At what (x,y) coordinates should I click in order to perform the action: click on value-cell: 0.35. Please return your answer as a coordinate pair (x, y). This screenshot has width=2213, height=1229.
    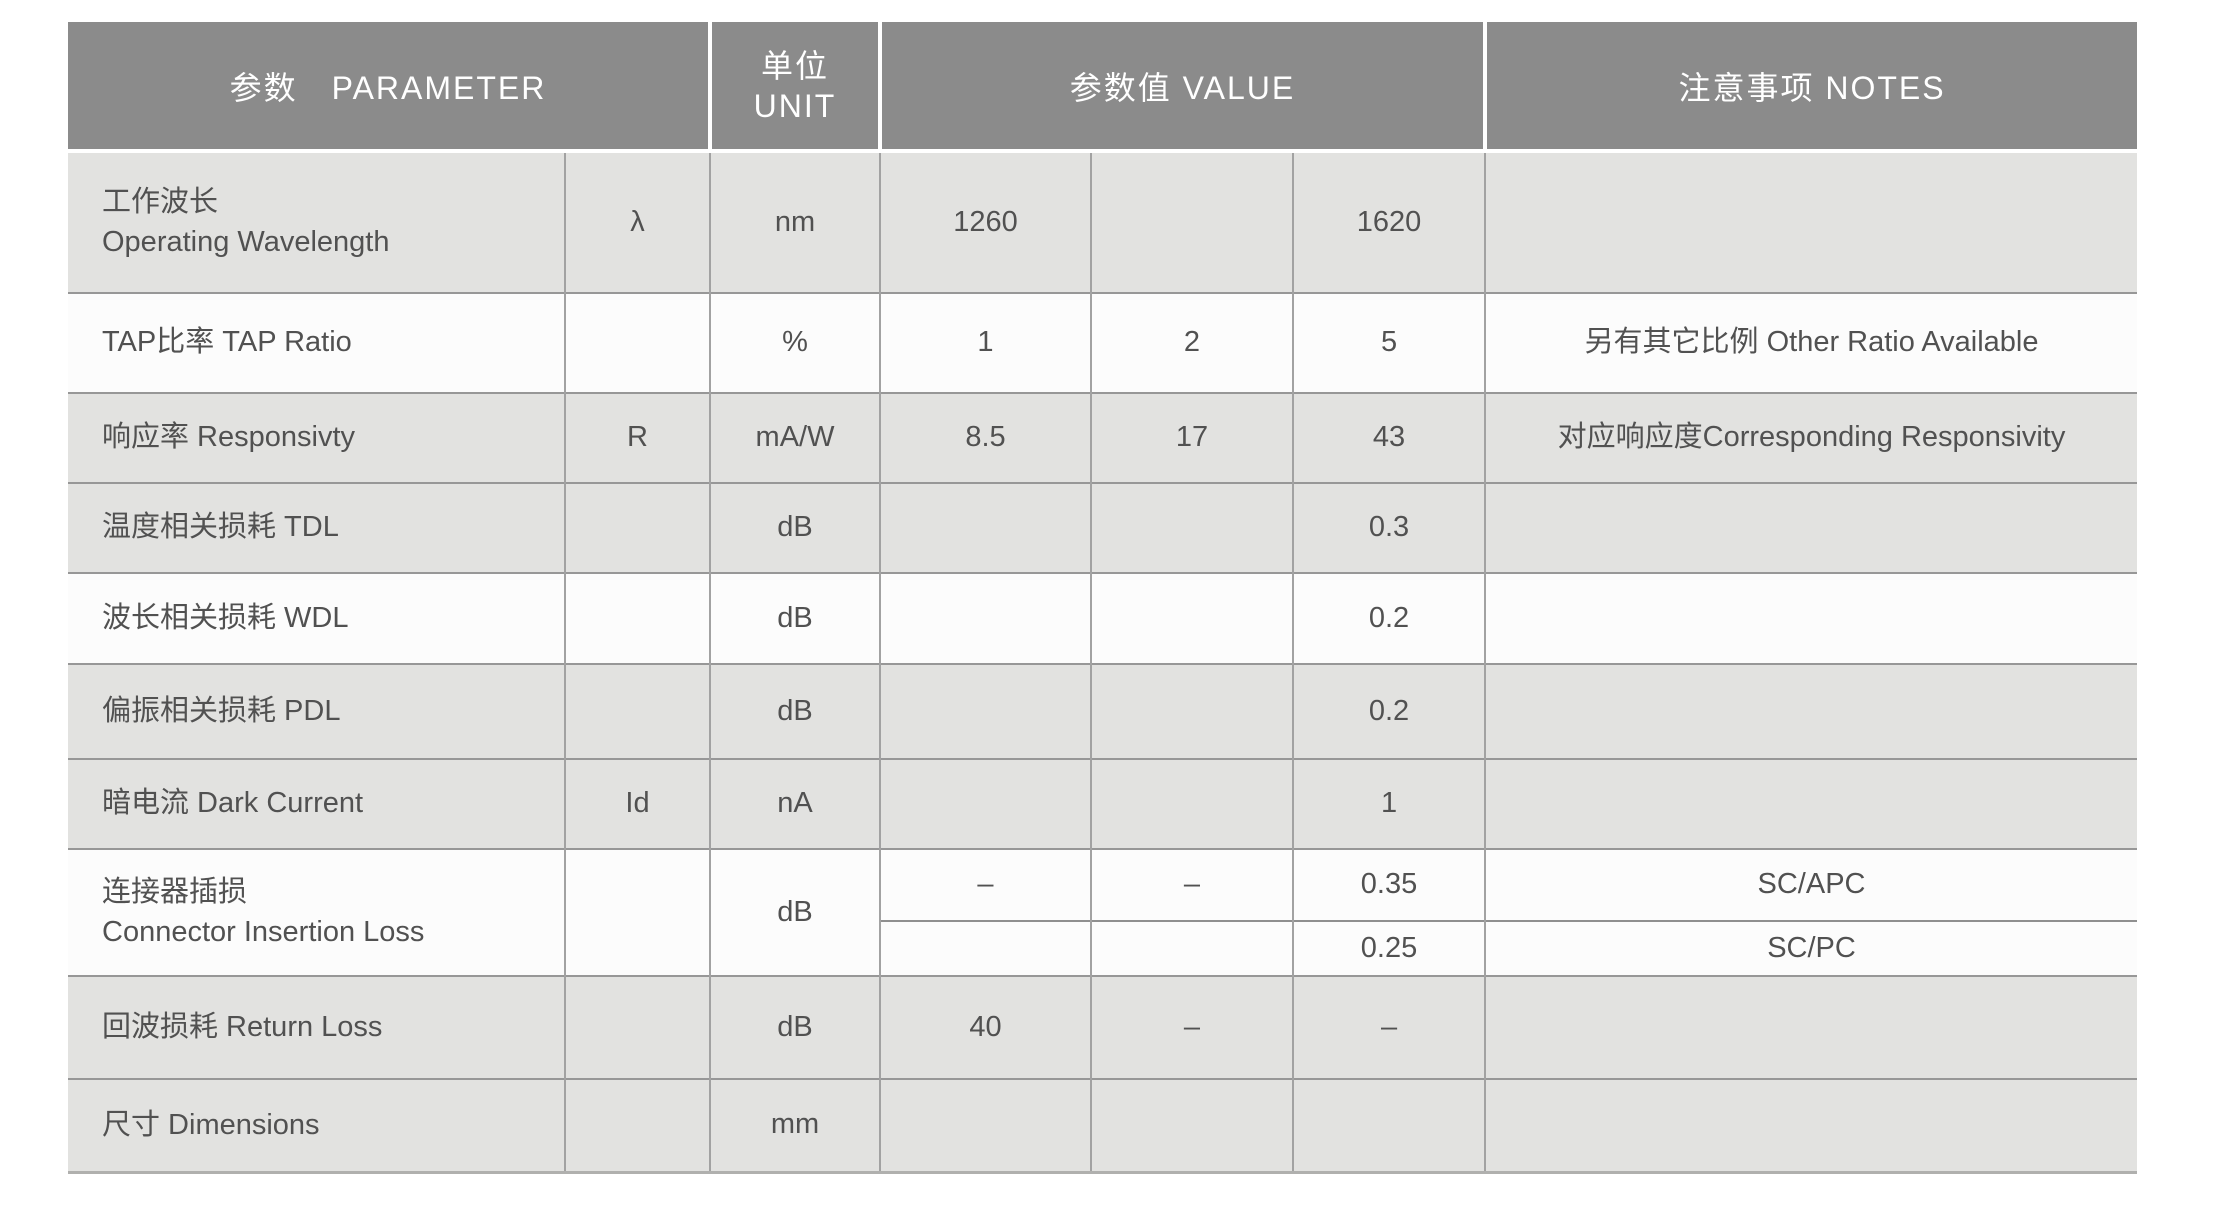
    Looking at the image, I should click on (1388, 884).